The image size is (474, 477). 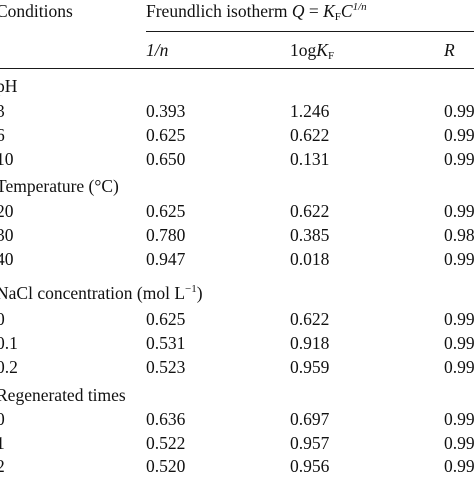 What do you see at coordinates (9, 86) in the screenshot?
I see `group-label-ph: pH` at bounding box center [9, 86].